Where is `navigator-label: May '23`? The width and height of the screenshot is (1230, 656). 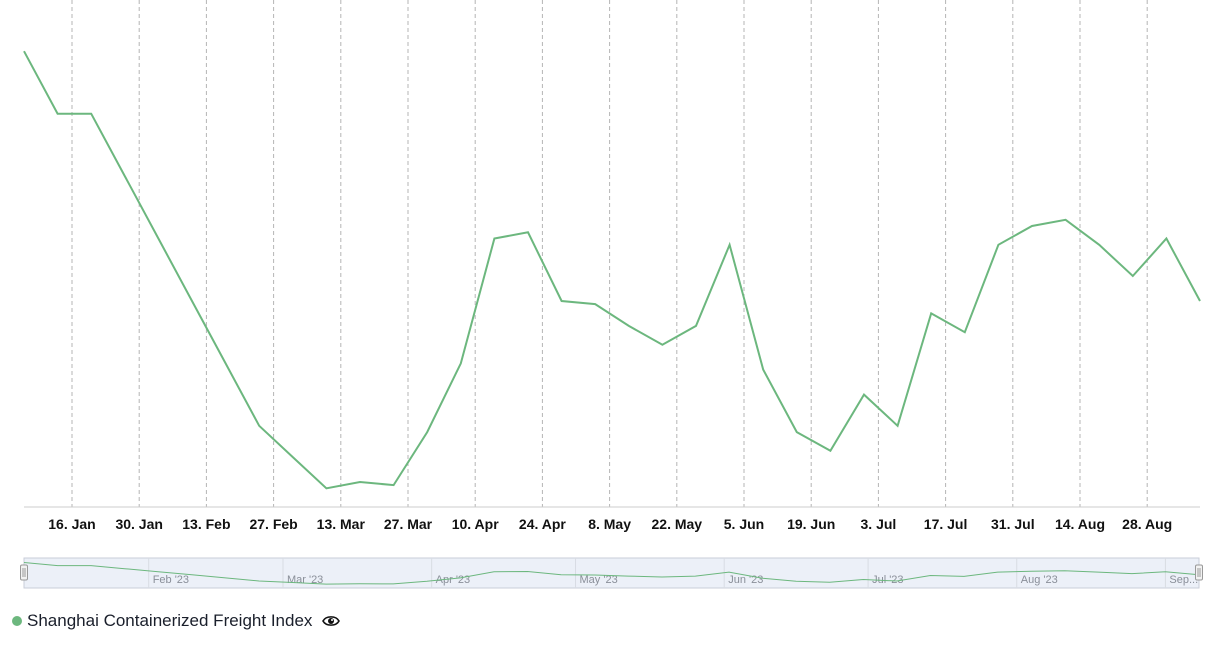 navigator-label: May '23 is located at coordinates (599, 580).